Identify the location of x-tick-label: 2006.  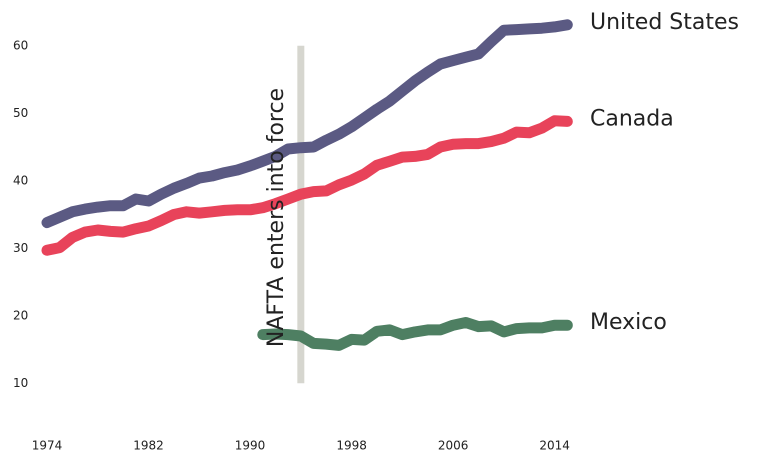
(453, 446).